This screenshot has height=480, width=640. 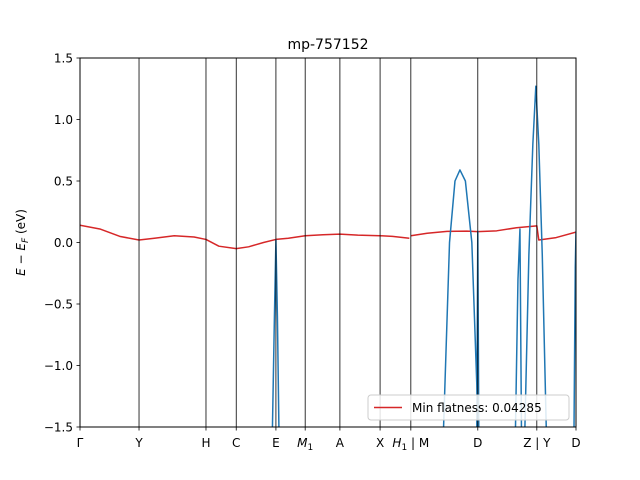 What do you see at coordinates (276, 443) in the screenshot?
I see `x-tick-label: E` at bounding box center [276, 443].